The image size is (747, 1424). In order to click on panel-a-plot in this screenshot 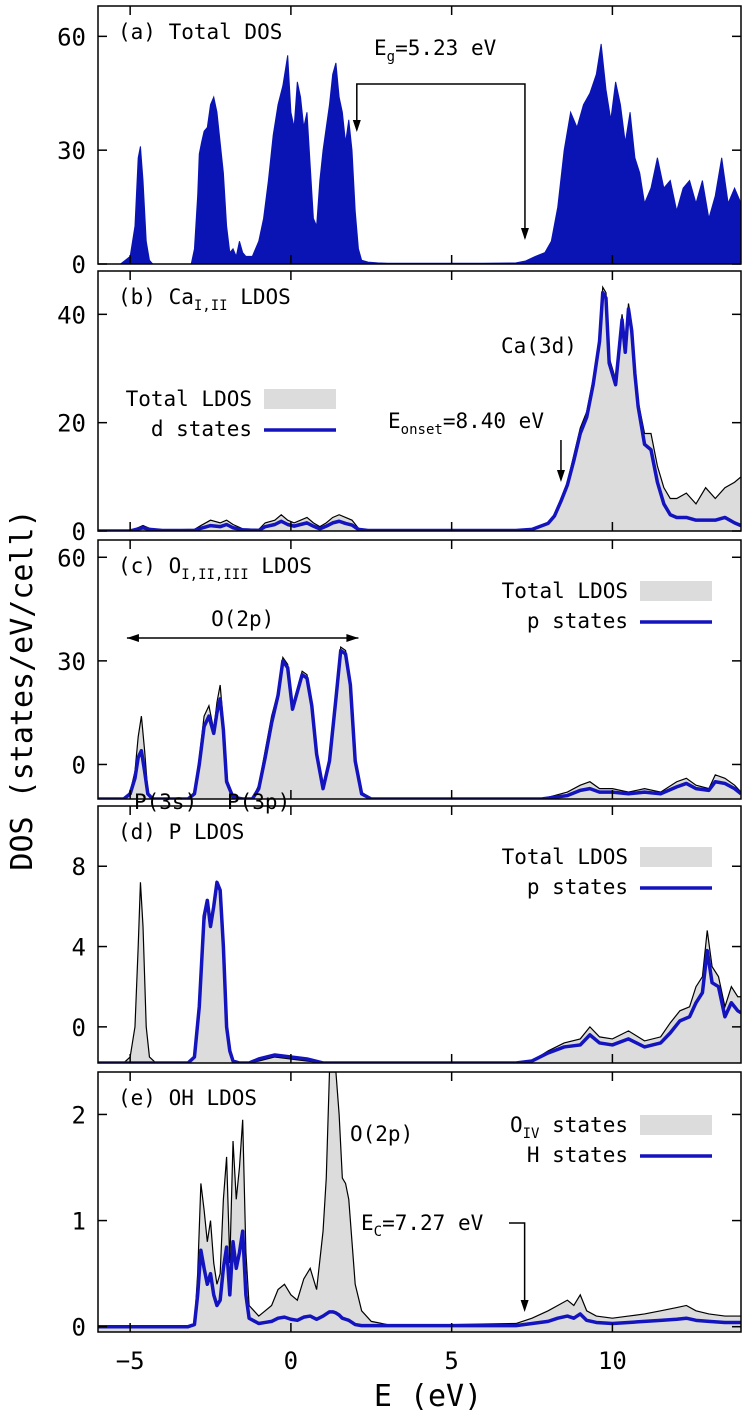, I will do `click(419, 153)`.